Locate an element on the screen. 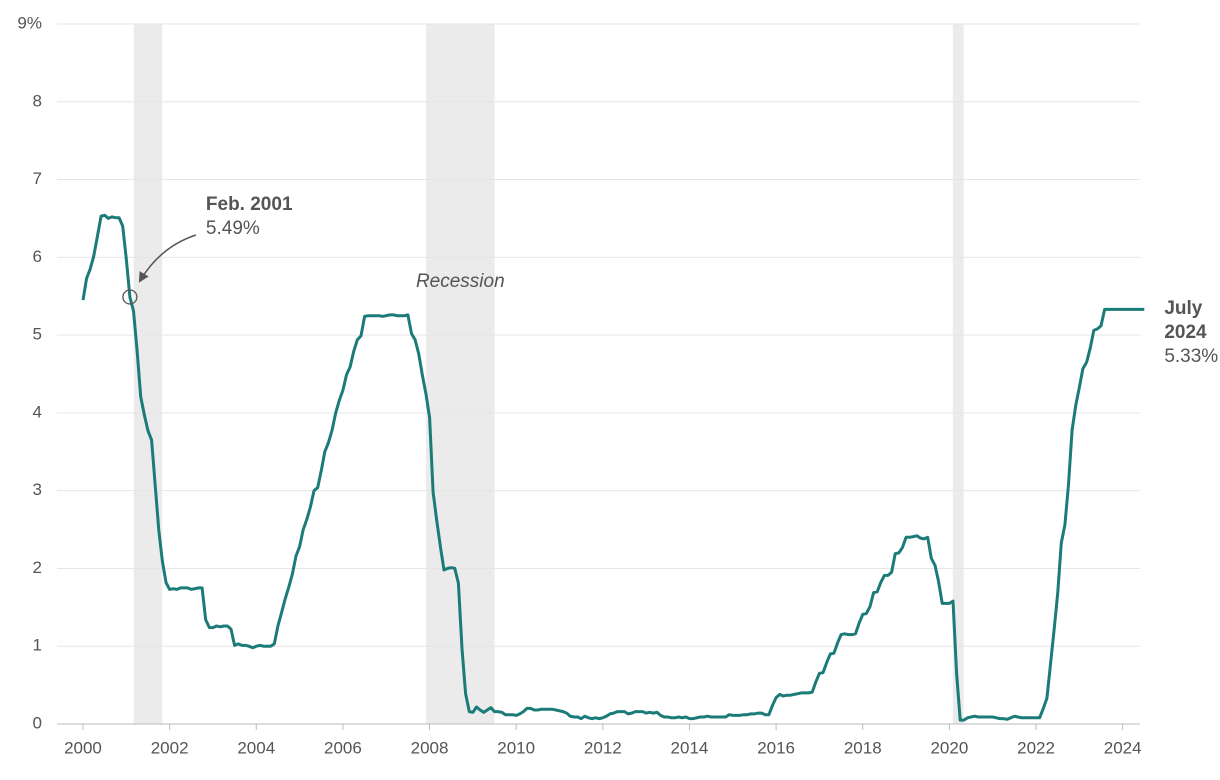 The image size is (1220, 780). x-tick-label: 2018 is located at coordinates (863, 747).